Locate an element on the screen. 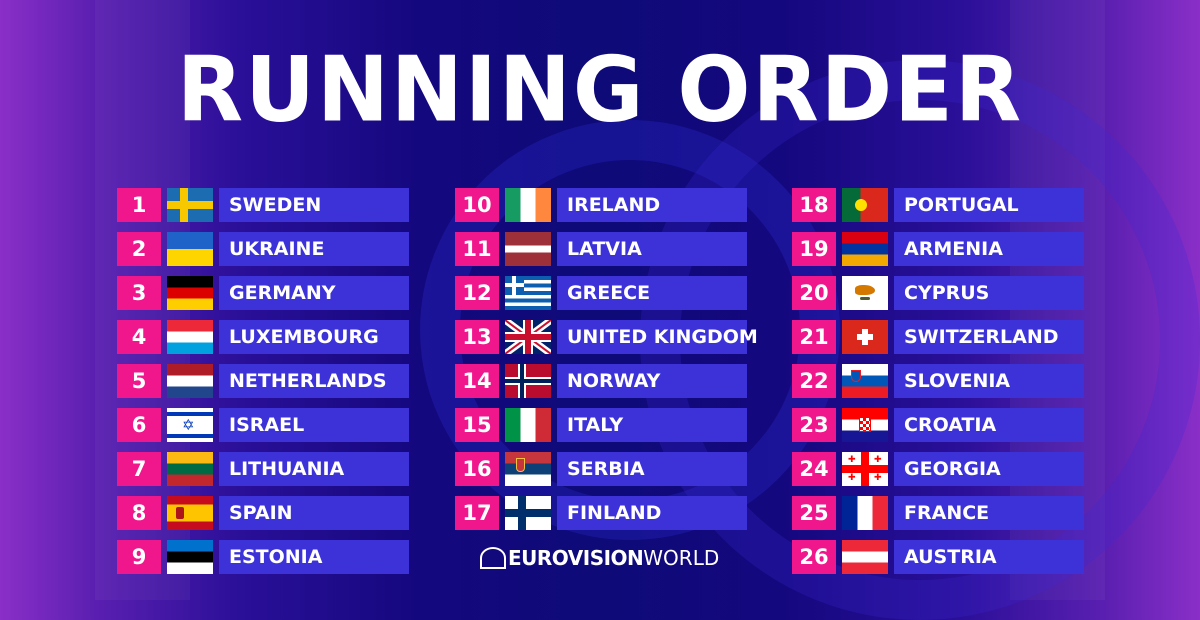 This screenshot has width=1200, height=620. running-order-row: 25 FRANCE is located at coordinates (938, 513).